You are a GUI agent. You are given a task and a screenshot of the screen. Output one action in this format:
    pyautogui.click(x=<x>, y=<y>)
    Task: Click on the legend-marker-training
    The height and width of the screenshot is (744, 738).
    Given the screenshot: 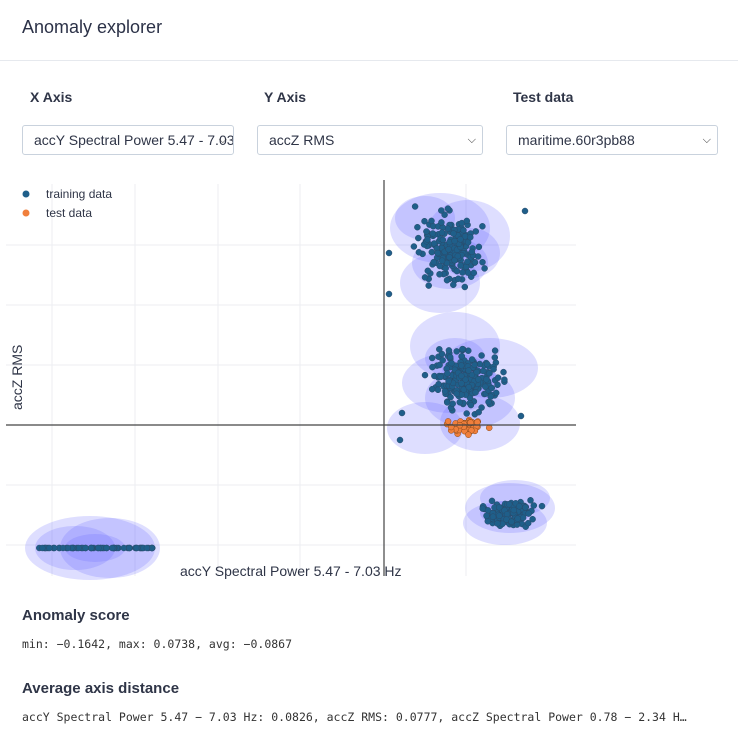 What is the action you would take?
    pyautogui.click(x=26, y=194)
    